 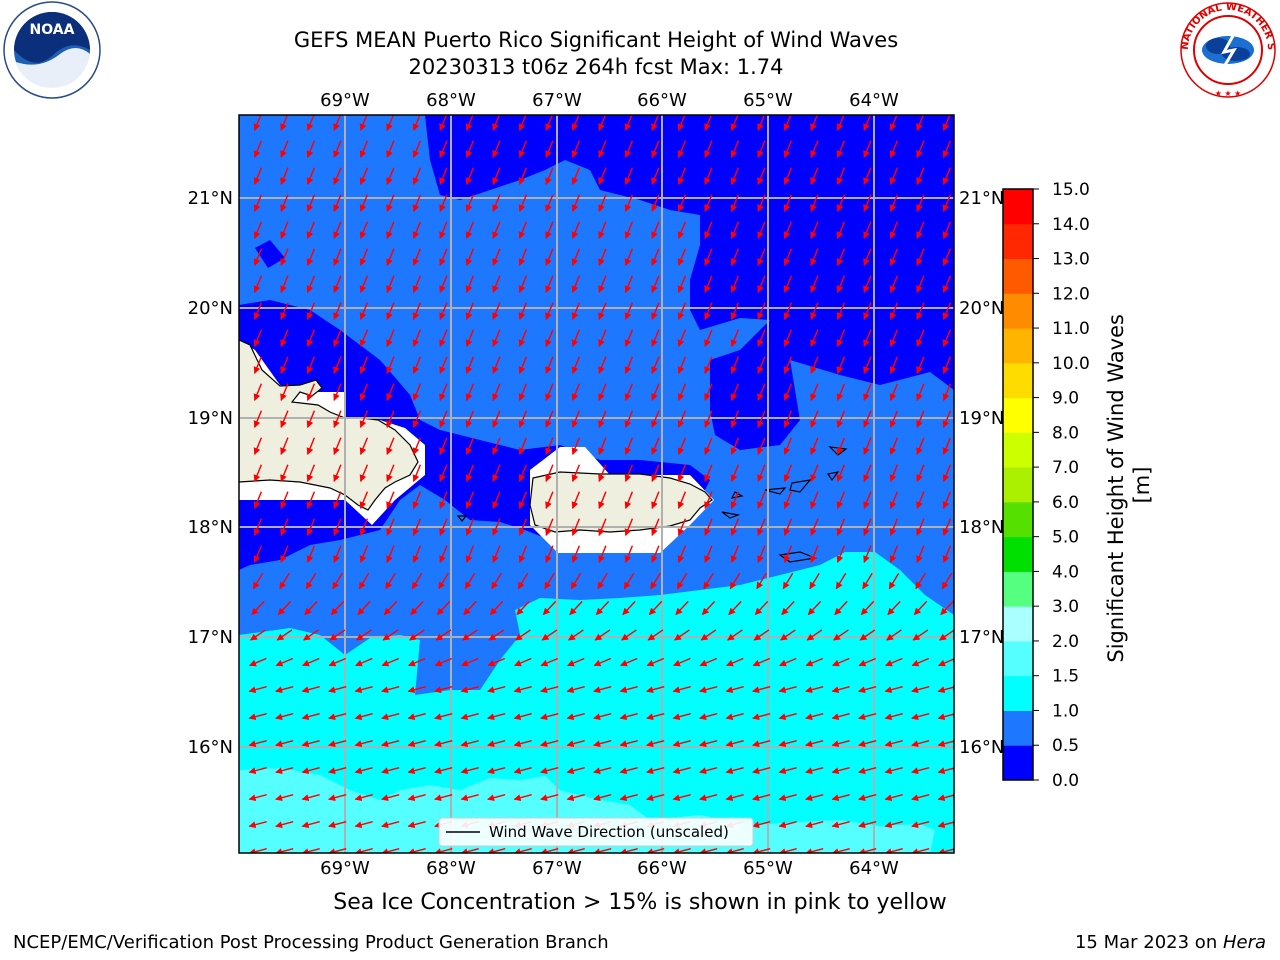 I want to click on colorbar-tick-label: 0.5, so click(x=1065, y=746).